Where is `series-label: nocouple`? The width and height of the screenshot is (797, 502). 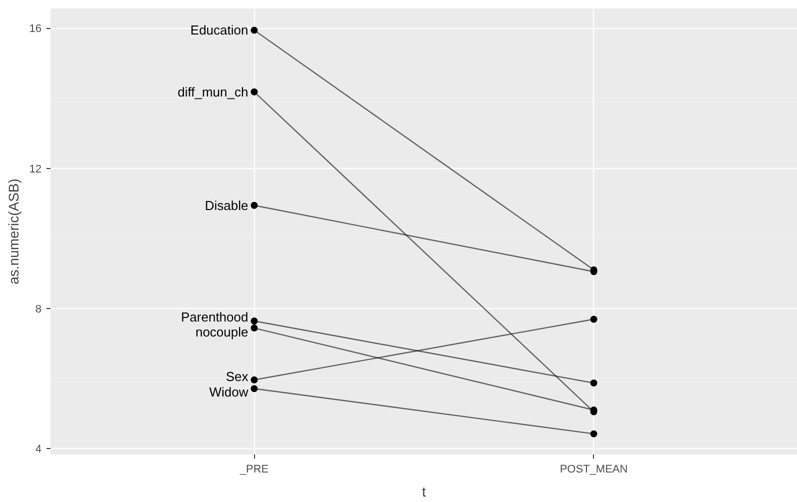
series-label: nocouple is located at coordinates (221, 332).